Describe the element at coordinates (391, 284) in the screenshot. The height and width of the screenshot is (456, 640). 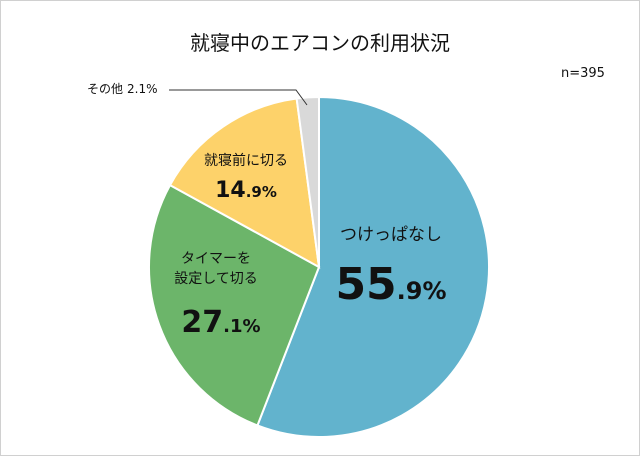
I see `value-label: 55.9%` at that location.